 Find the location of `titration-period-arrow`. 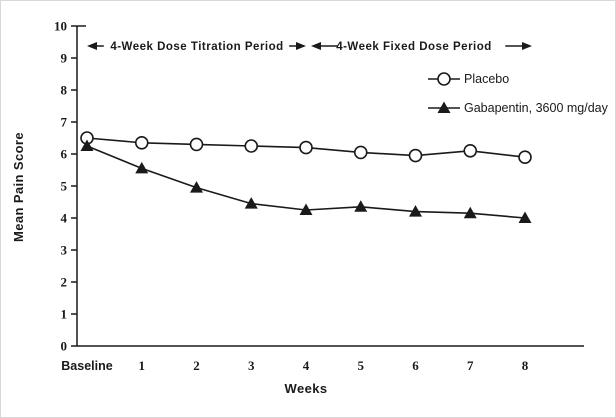

titration-period-arrow is located at coordinates (196, 46).